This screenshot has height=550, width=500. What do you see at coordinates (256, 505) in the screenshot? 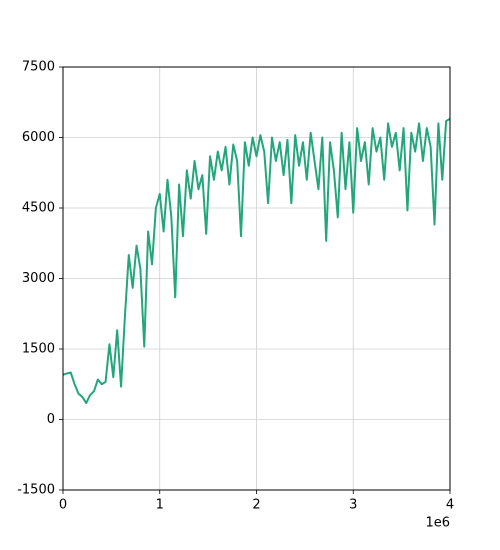
I see `x-tick-label: 2` at bounding box center [256, 505].